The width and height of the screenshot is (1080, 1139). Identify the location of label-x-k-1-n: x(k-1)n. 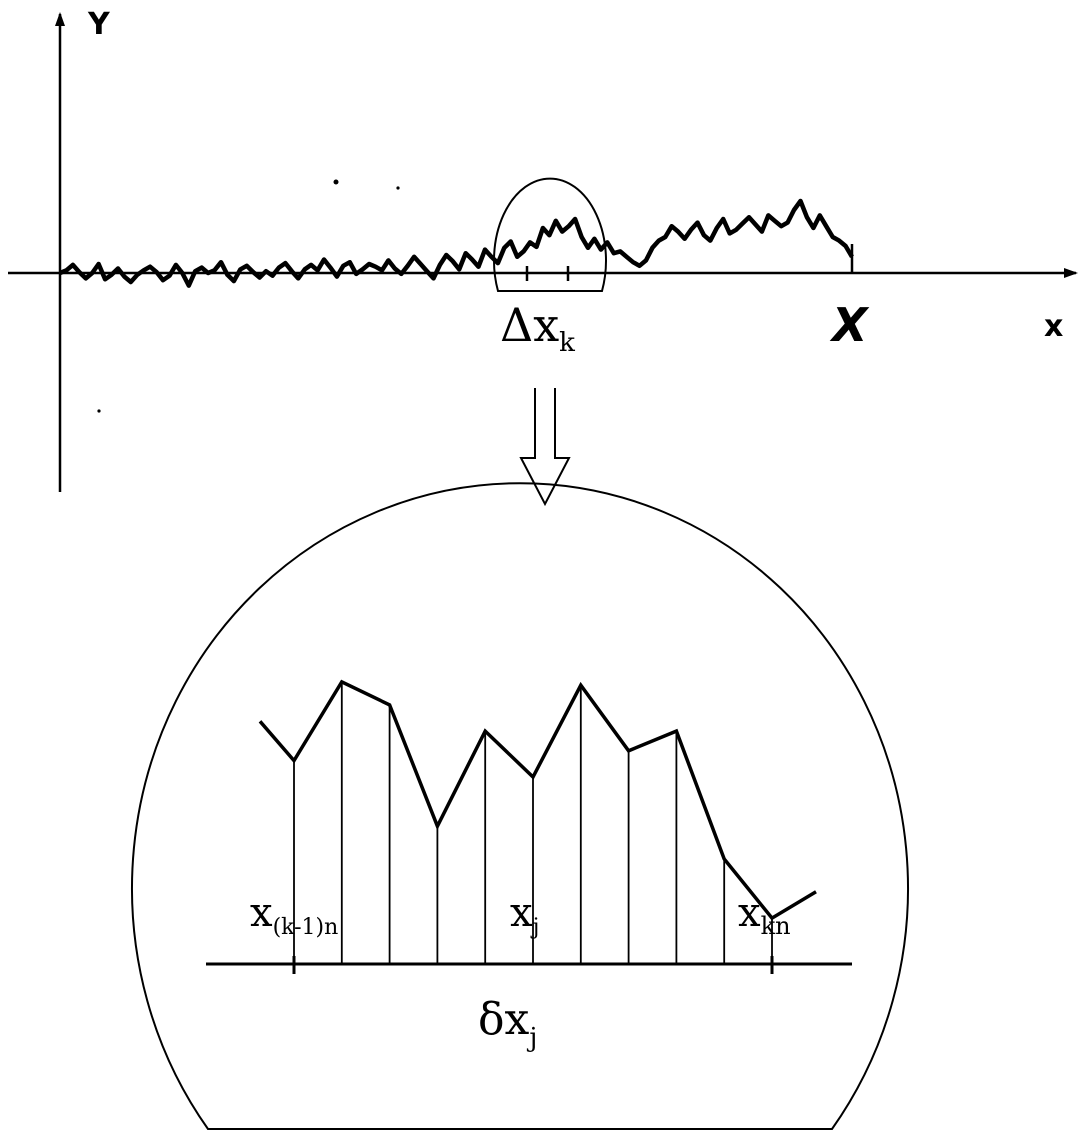
(294, 915).